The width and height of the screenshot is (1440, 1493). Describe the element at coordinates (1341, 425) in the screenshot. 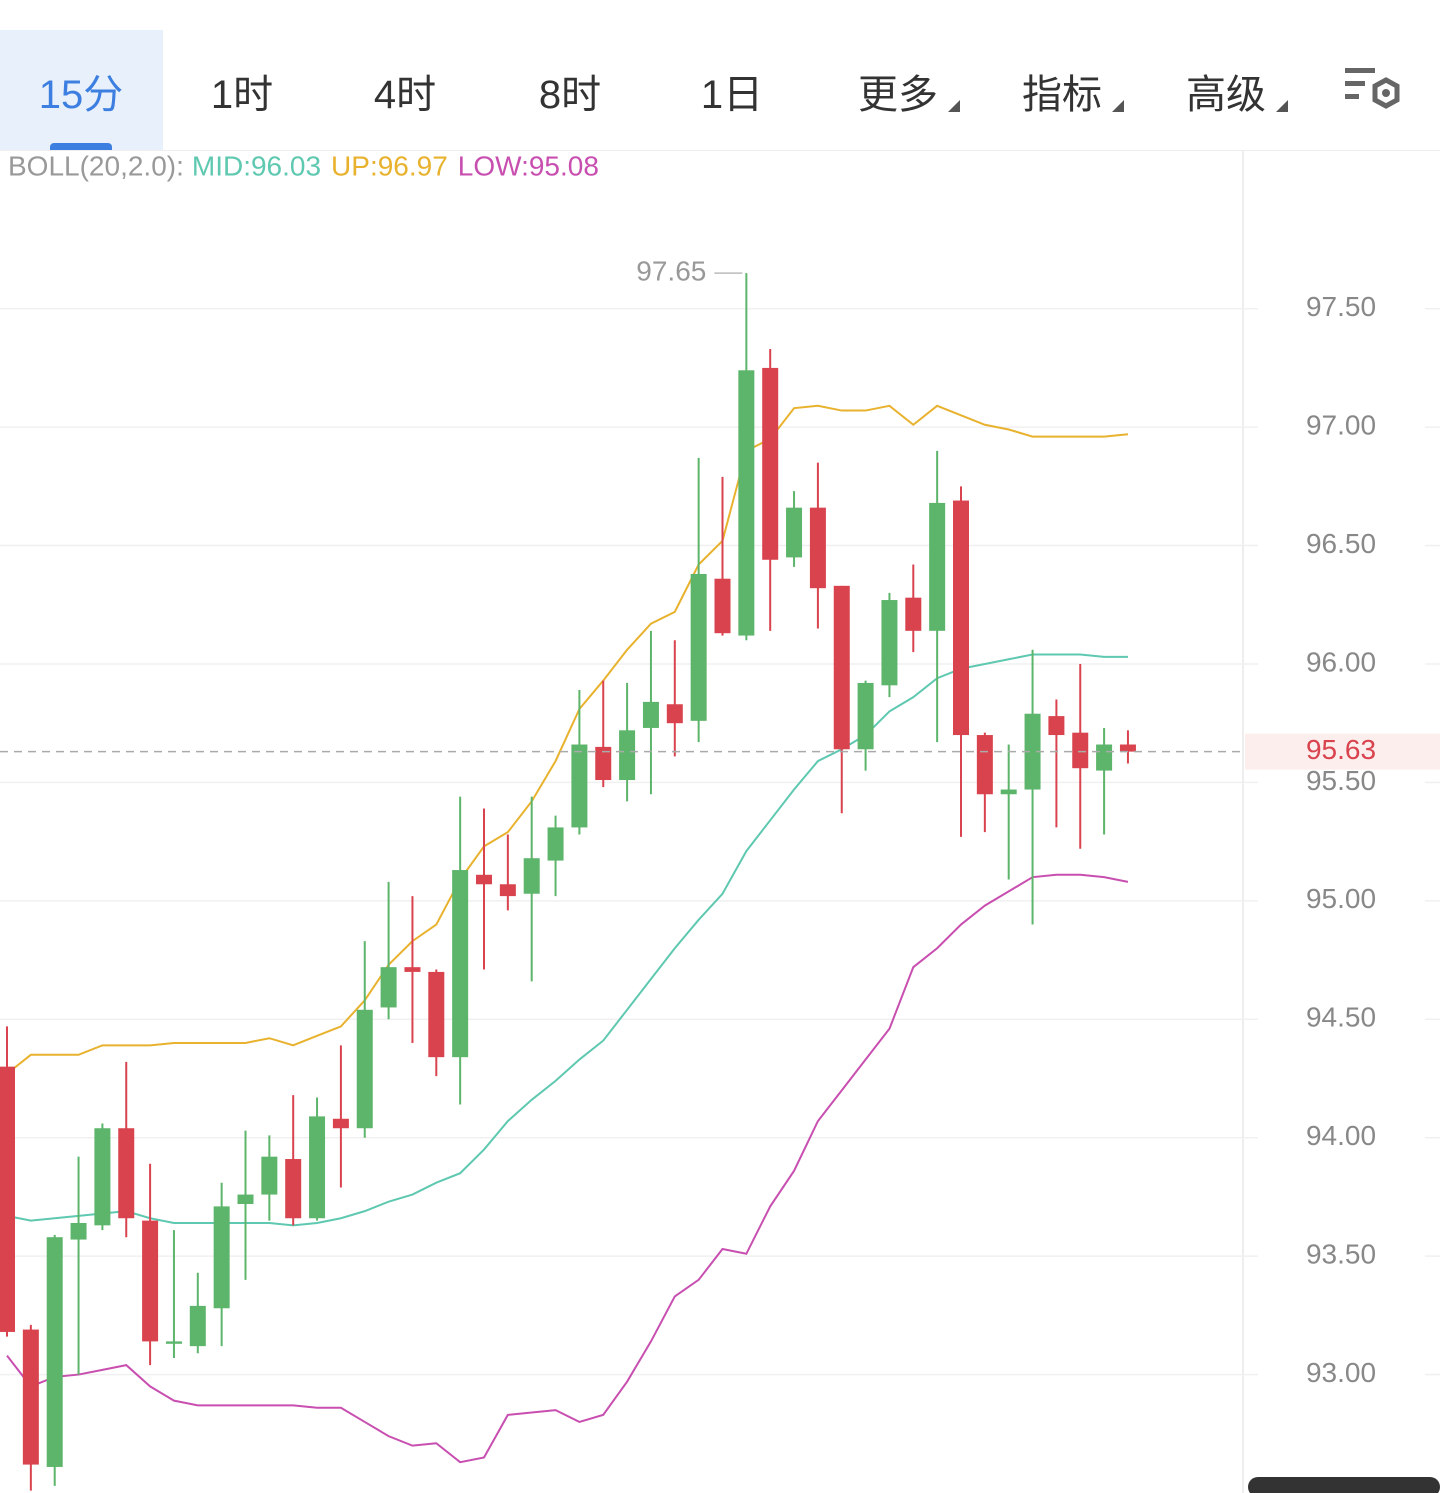

I see `y-tick-label: 97.00` at that location.